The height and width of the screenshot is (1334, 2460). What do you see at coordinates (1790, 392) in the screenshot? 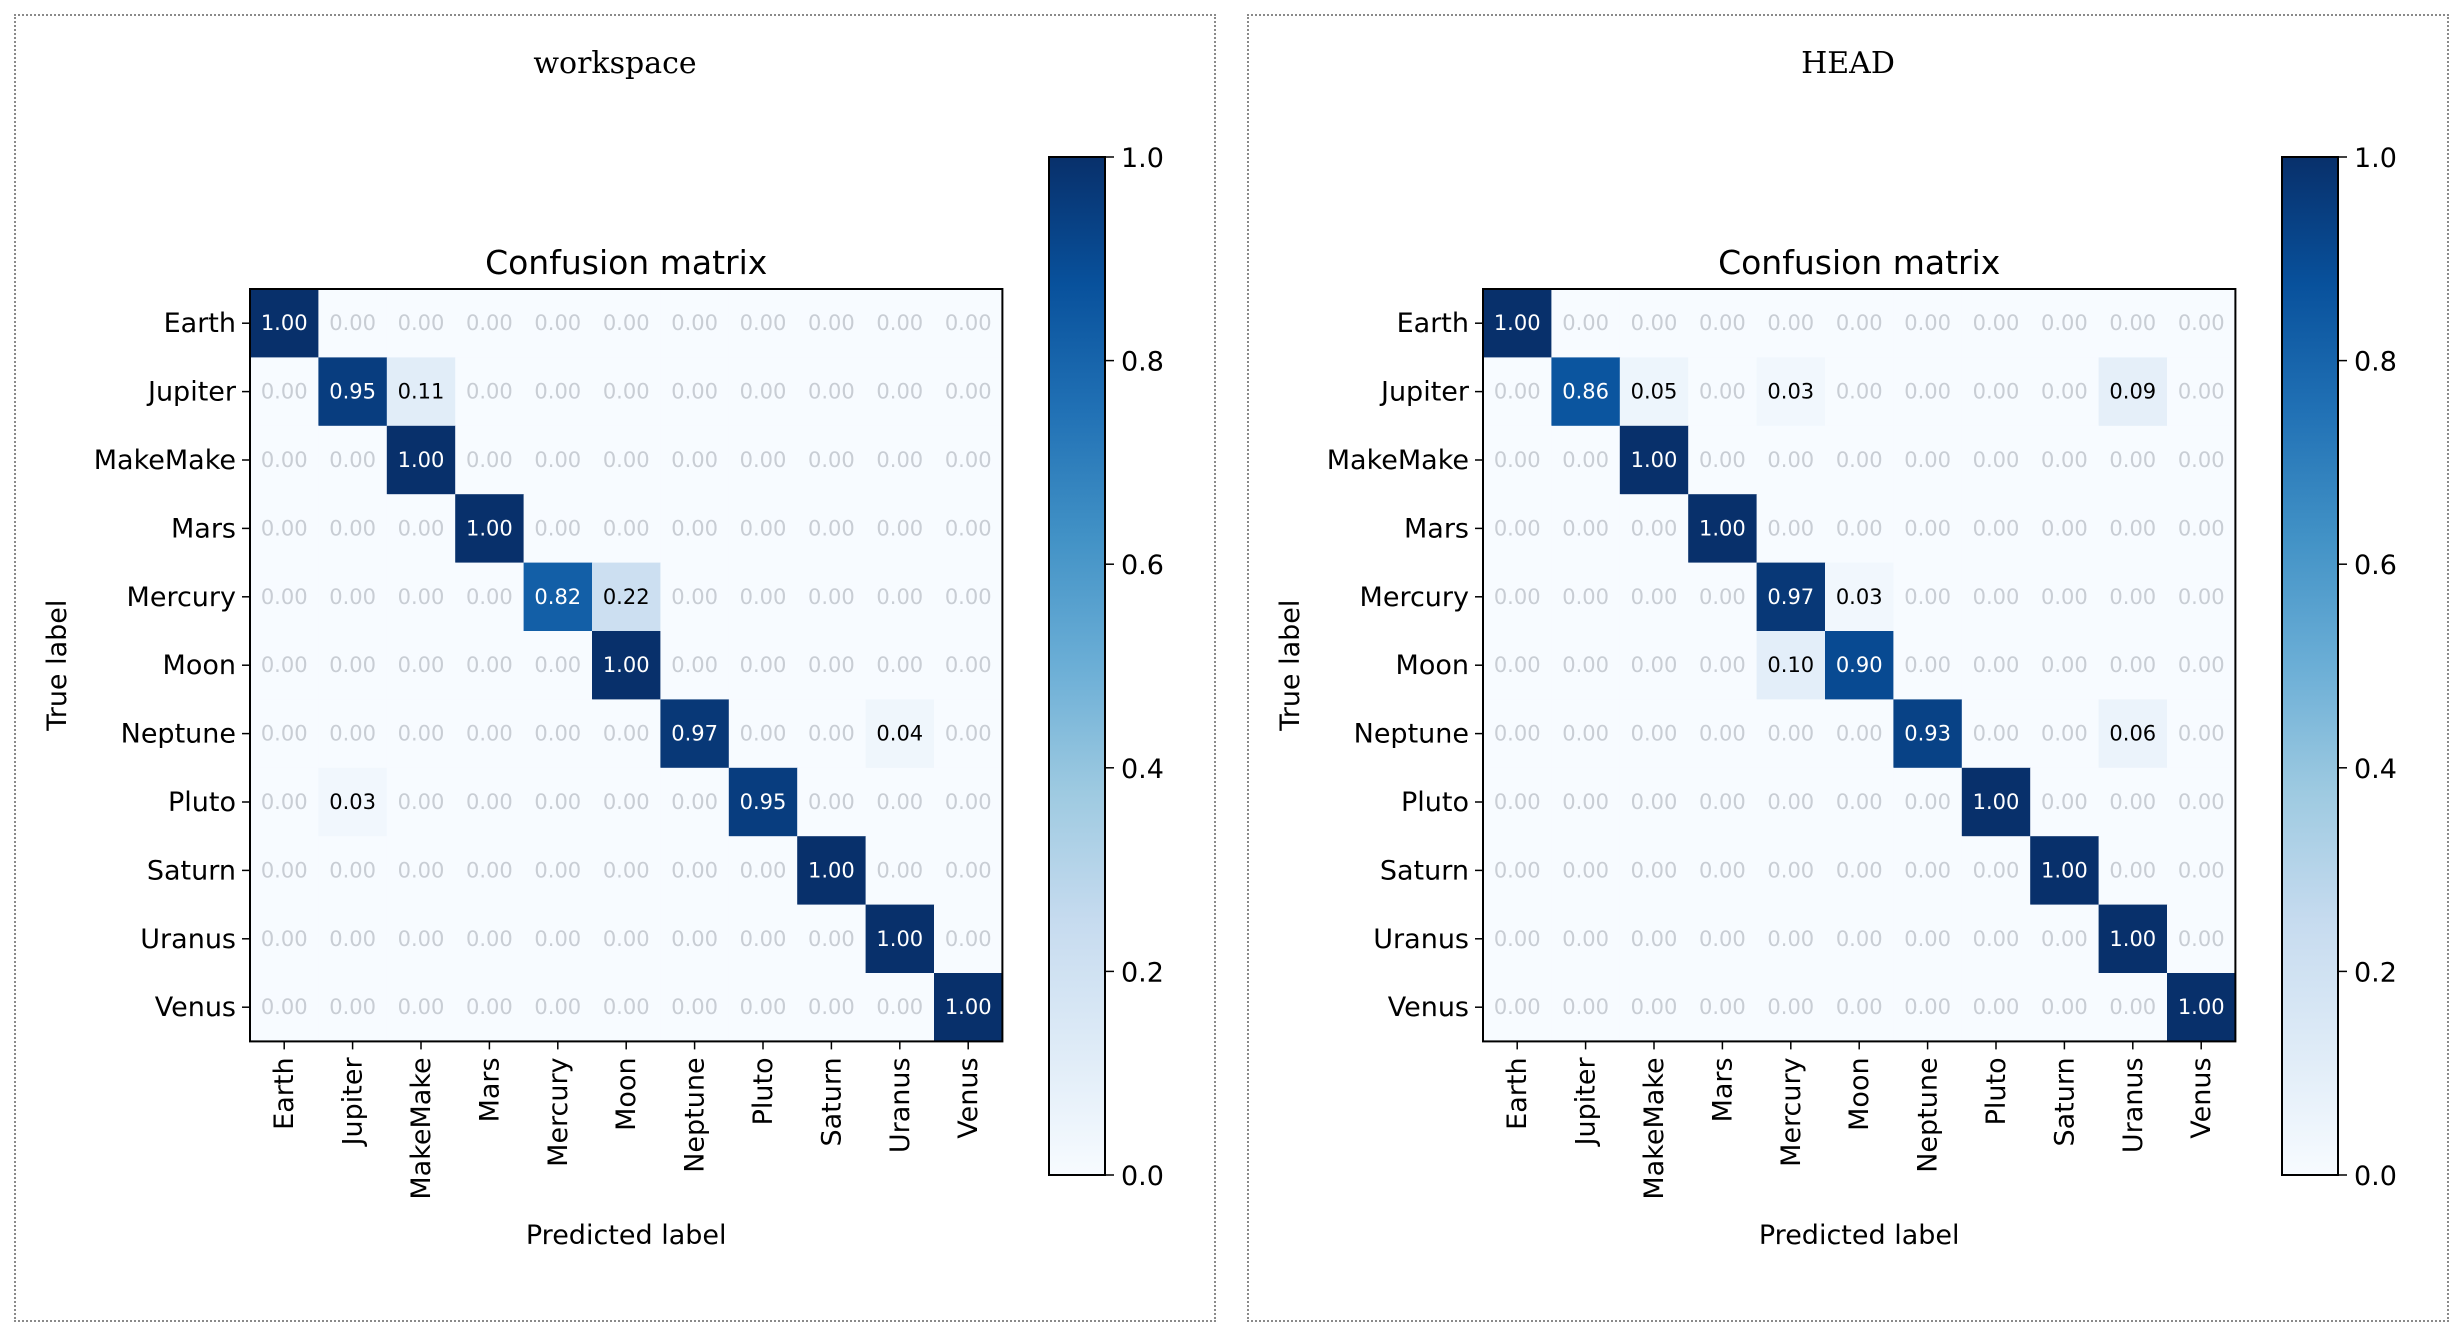
I see `cell-value: 0.03` at bounding box center [1790, 392].